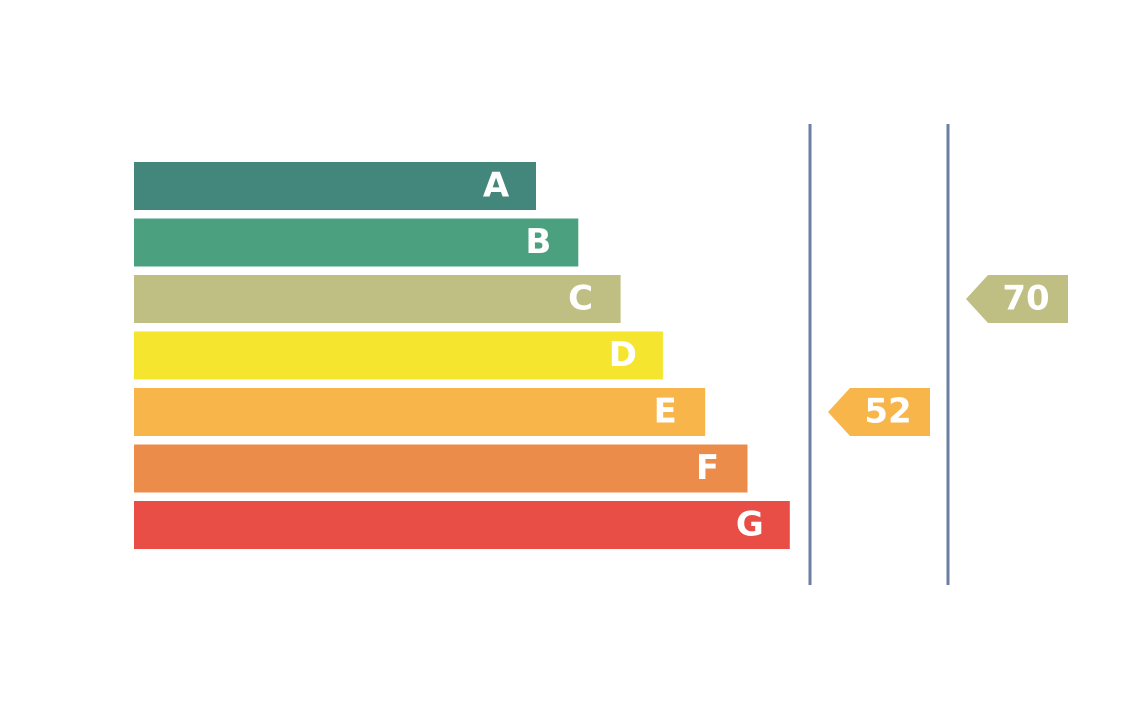 This screenshot has height=706, width=1126. What do you see at coordinates (377, 299) in the screenshot?
I see `rating-bar-c` at bounding box center [377, 299].